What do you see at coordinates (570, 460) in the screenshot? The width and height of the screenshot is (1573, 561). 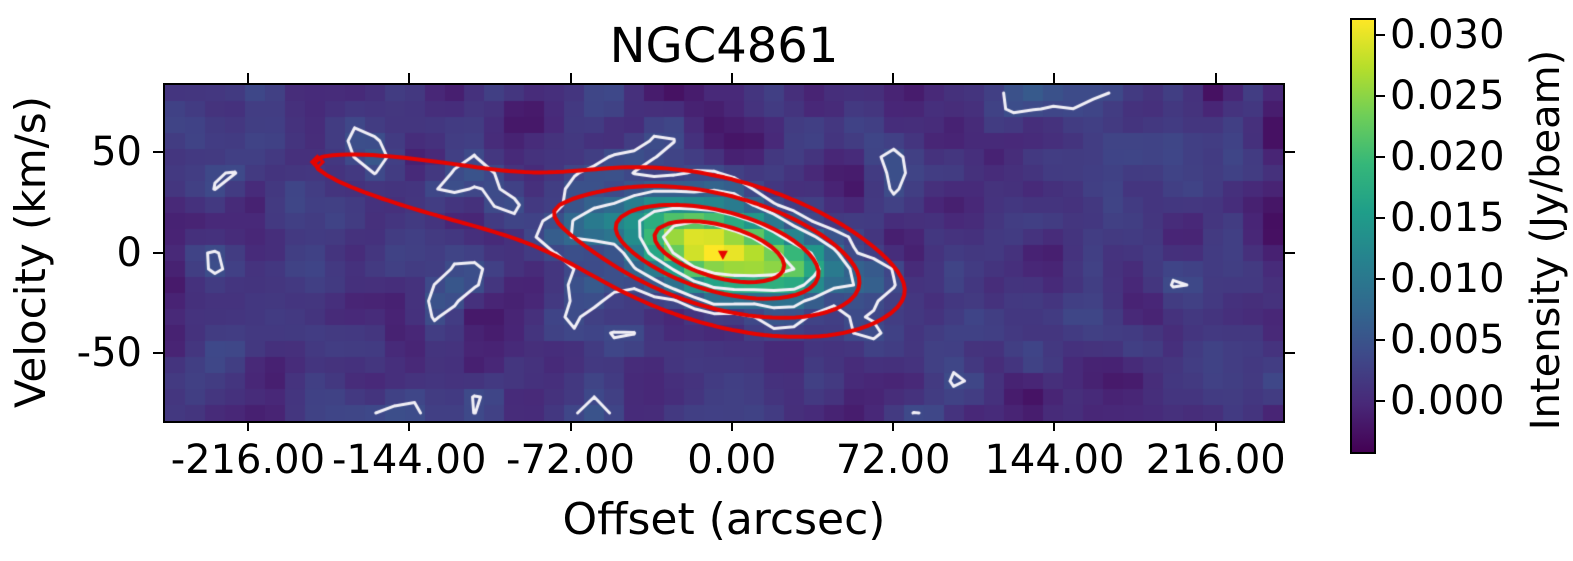 I see `x-tick-label: -72.00` at bounding box center [570, 460].